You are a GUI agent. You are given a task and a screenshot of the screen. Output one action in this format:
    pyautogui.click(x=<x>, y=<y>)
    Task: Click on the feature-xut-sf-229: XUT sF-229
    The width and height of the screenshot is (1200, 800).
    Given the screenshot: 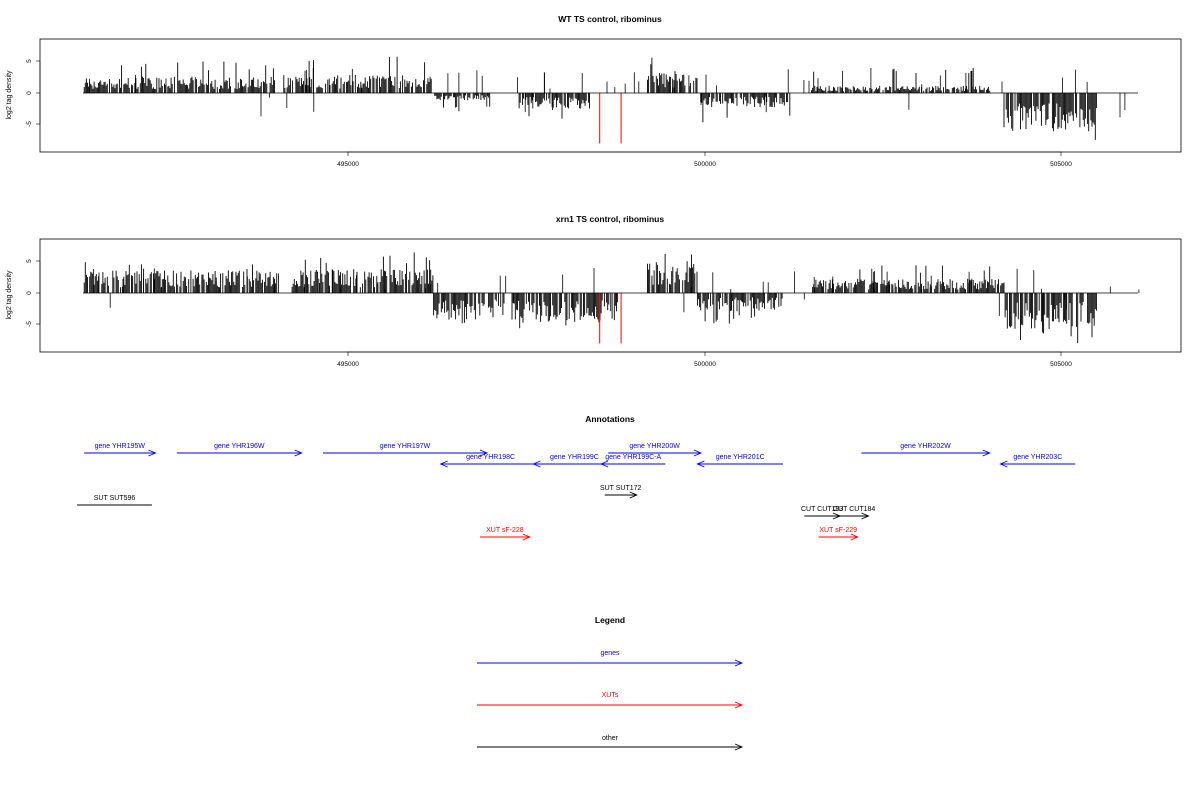 What is the action you would take?
    pyautogui.click(x=838, y=534)
    